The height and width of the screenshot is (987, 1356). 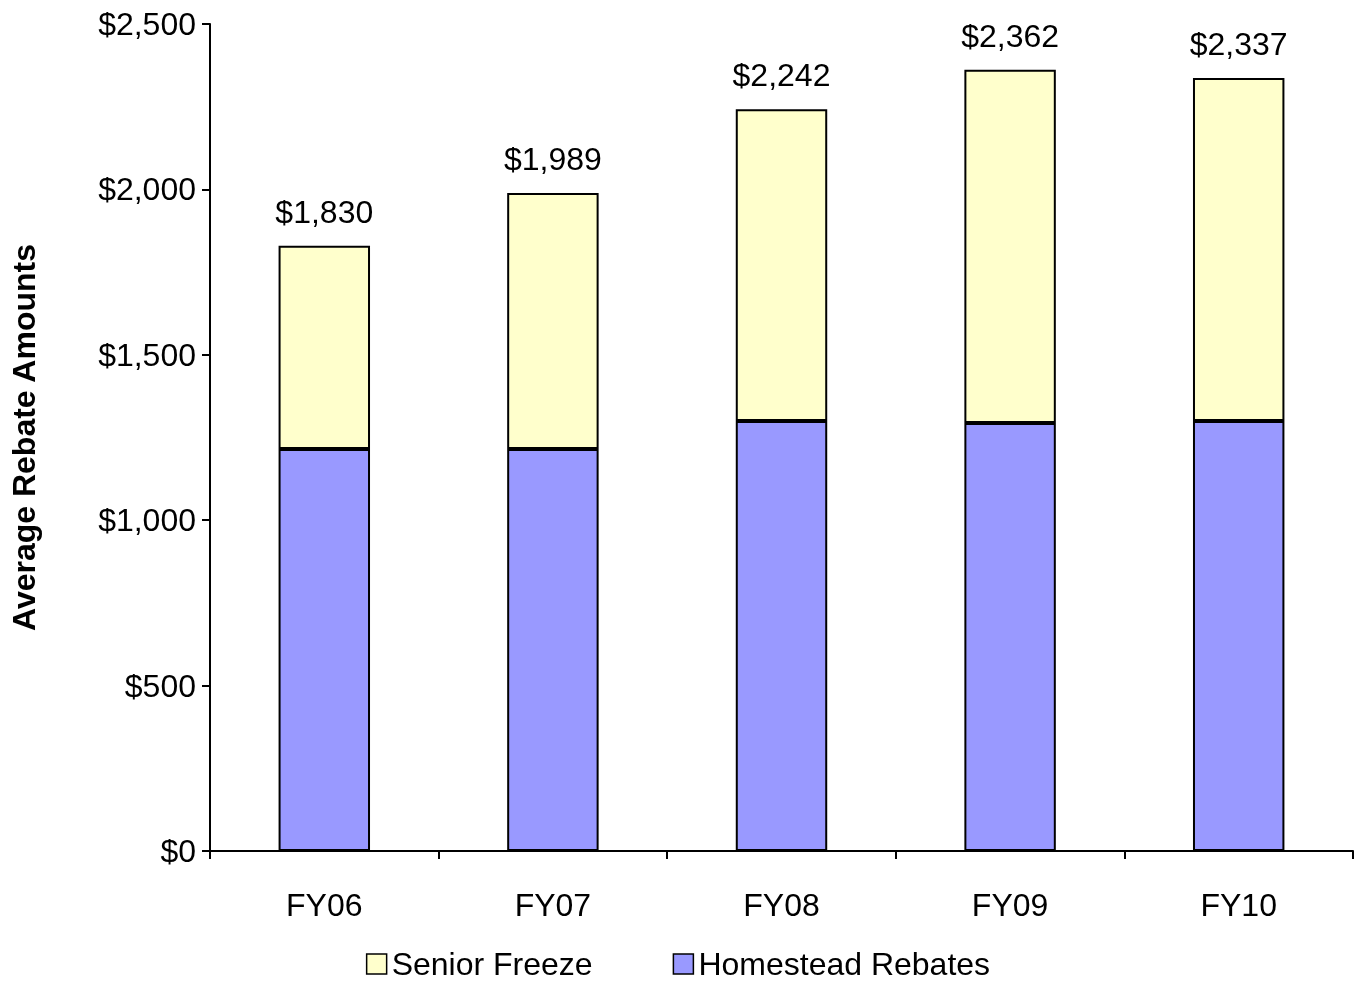 I want to click on y-tick-label: $500, so click(x=160, y=685).